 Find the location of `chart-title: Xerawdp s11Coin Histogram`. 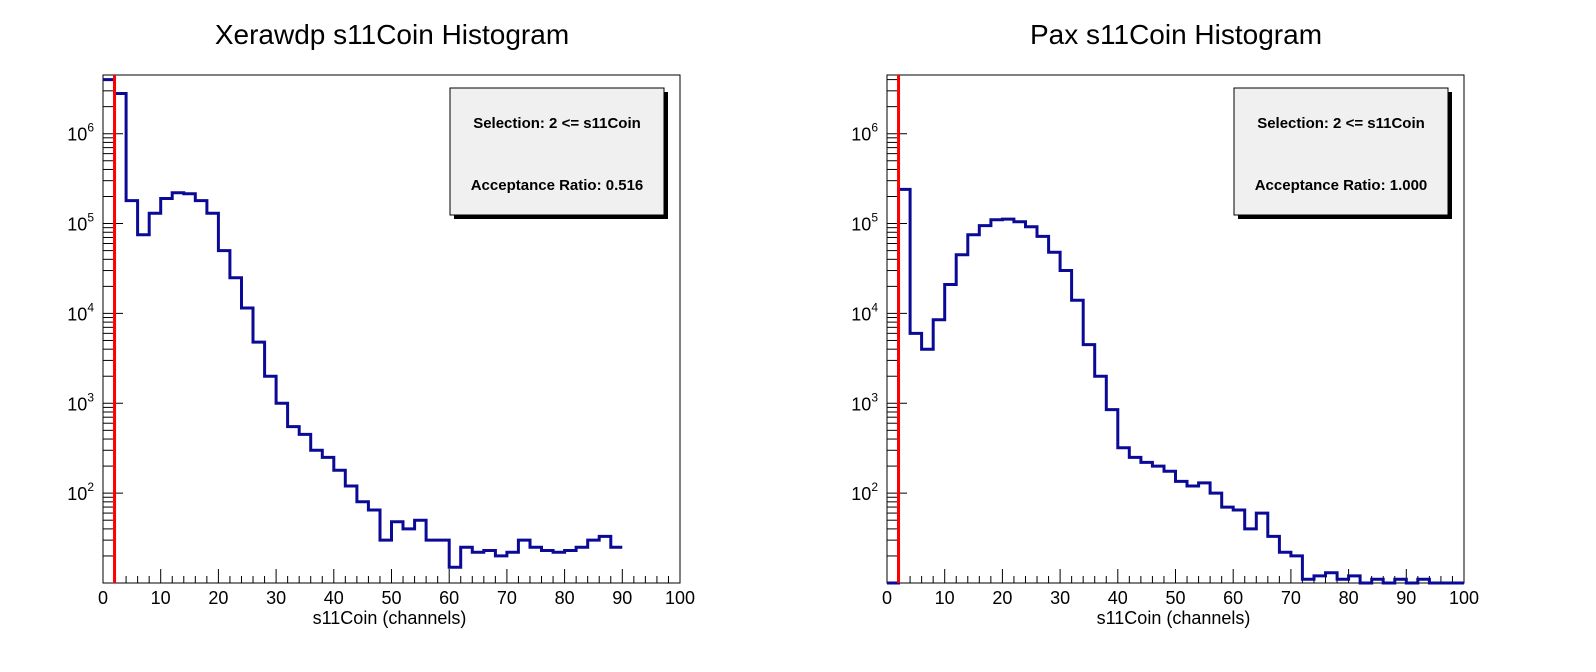

chart-title: Xerawdp s11Coin Histogram is located at coordinates (392, 34).